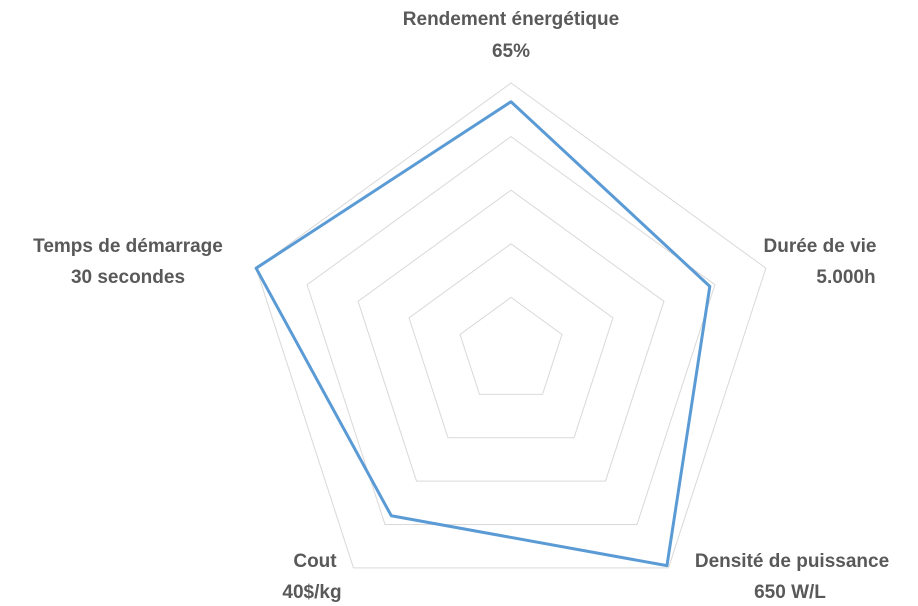 This screenshot has height=606, width=918. What do you see at coordinates (128, 277) in the screenshot?
I see `category-label: 30 secondes` at bounding box center [128, 277].